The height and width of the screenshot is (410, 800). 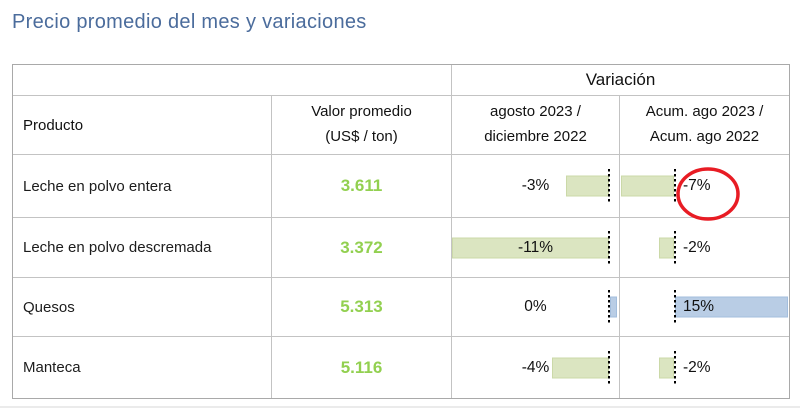 What do you see at coordinates (49, 307) in the screenshot?
I see `product-name: Quesos` at bounding box center [49, 307].